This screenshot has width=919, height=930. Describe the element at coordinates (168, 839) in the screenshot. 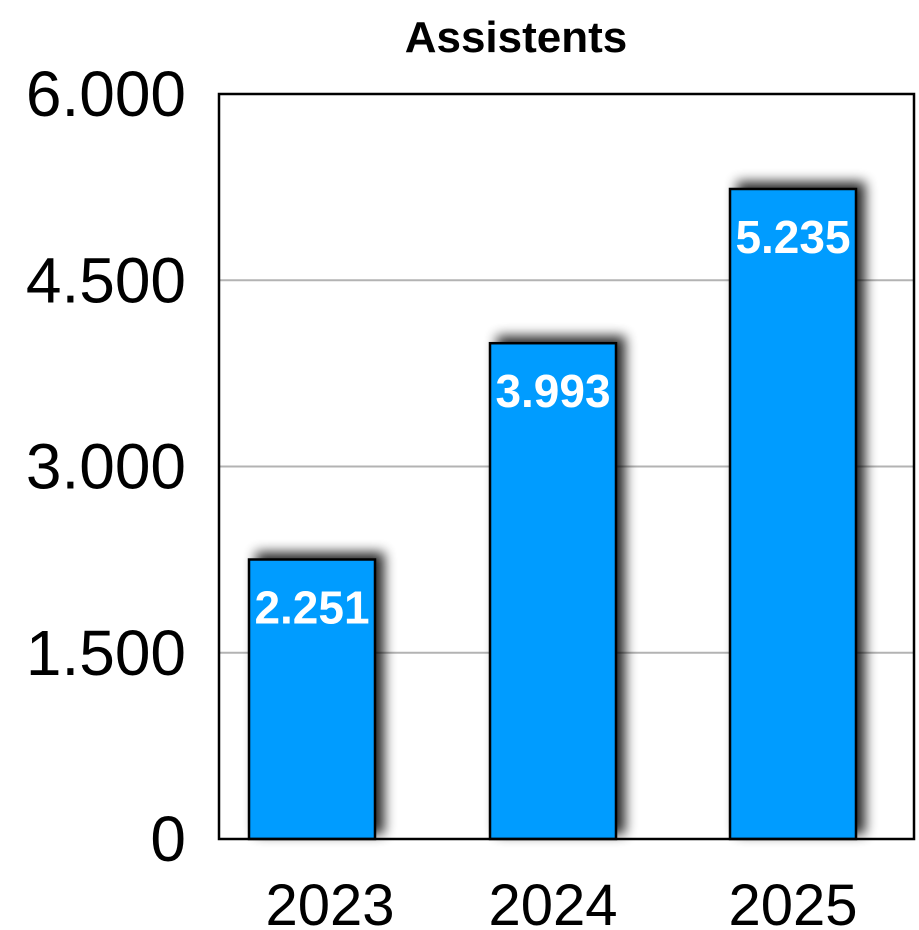

I see `y-tick-label: 0` at that location.